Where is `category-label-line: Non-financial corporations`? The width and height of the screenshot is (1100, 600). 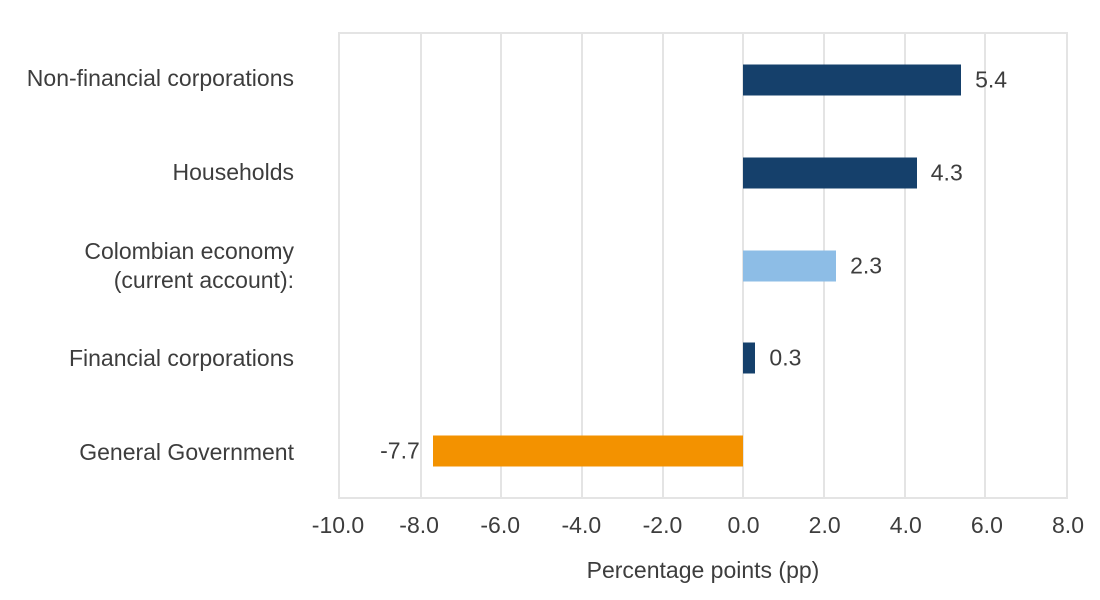 category-label-line: Non-financial corporations is located at coordinates (160, 78).